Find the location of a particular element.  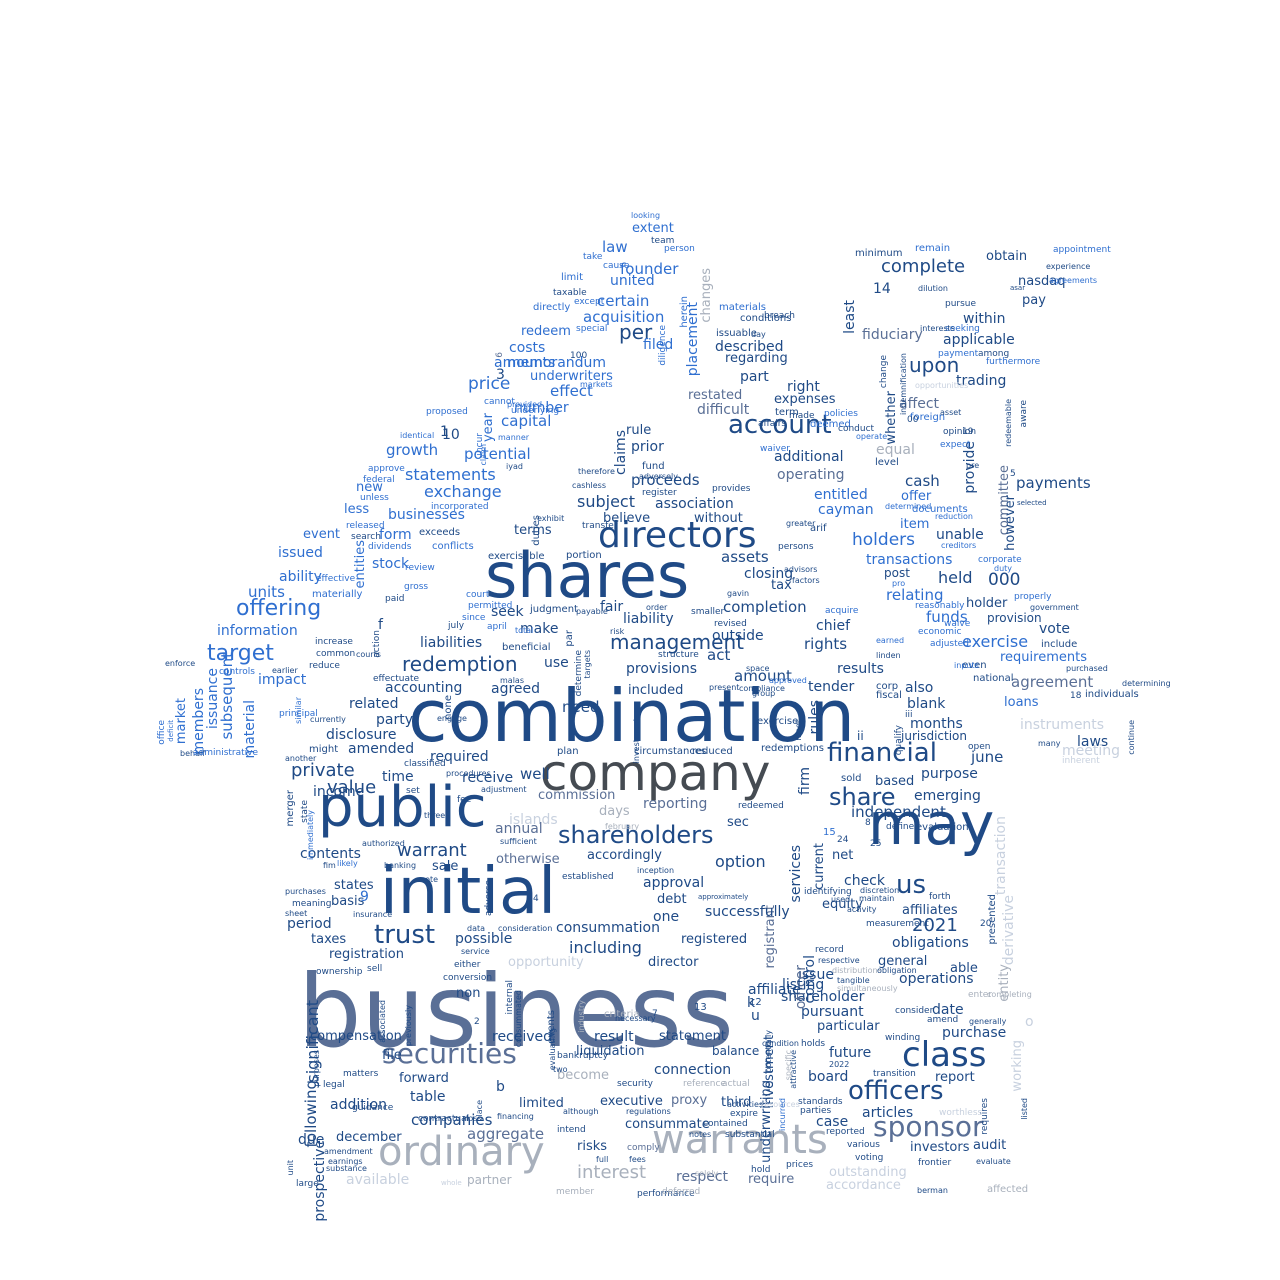

word-current: current is located at coordinates (819, 866).